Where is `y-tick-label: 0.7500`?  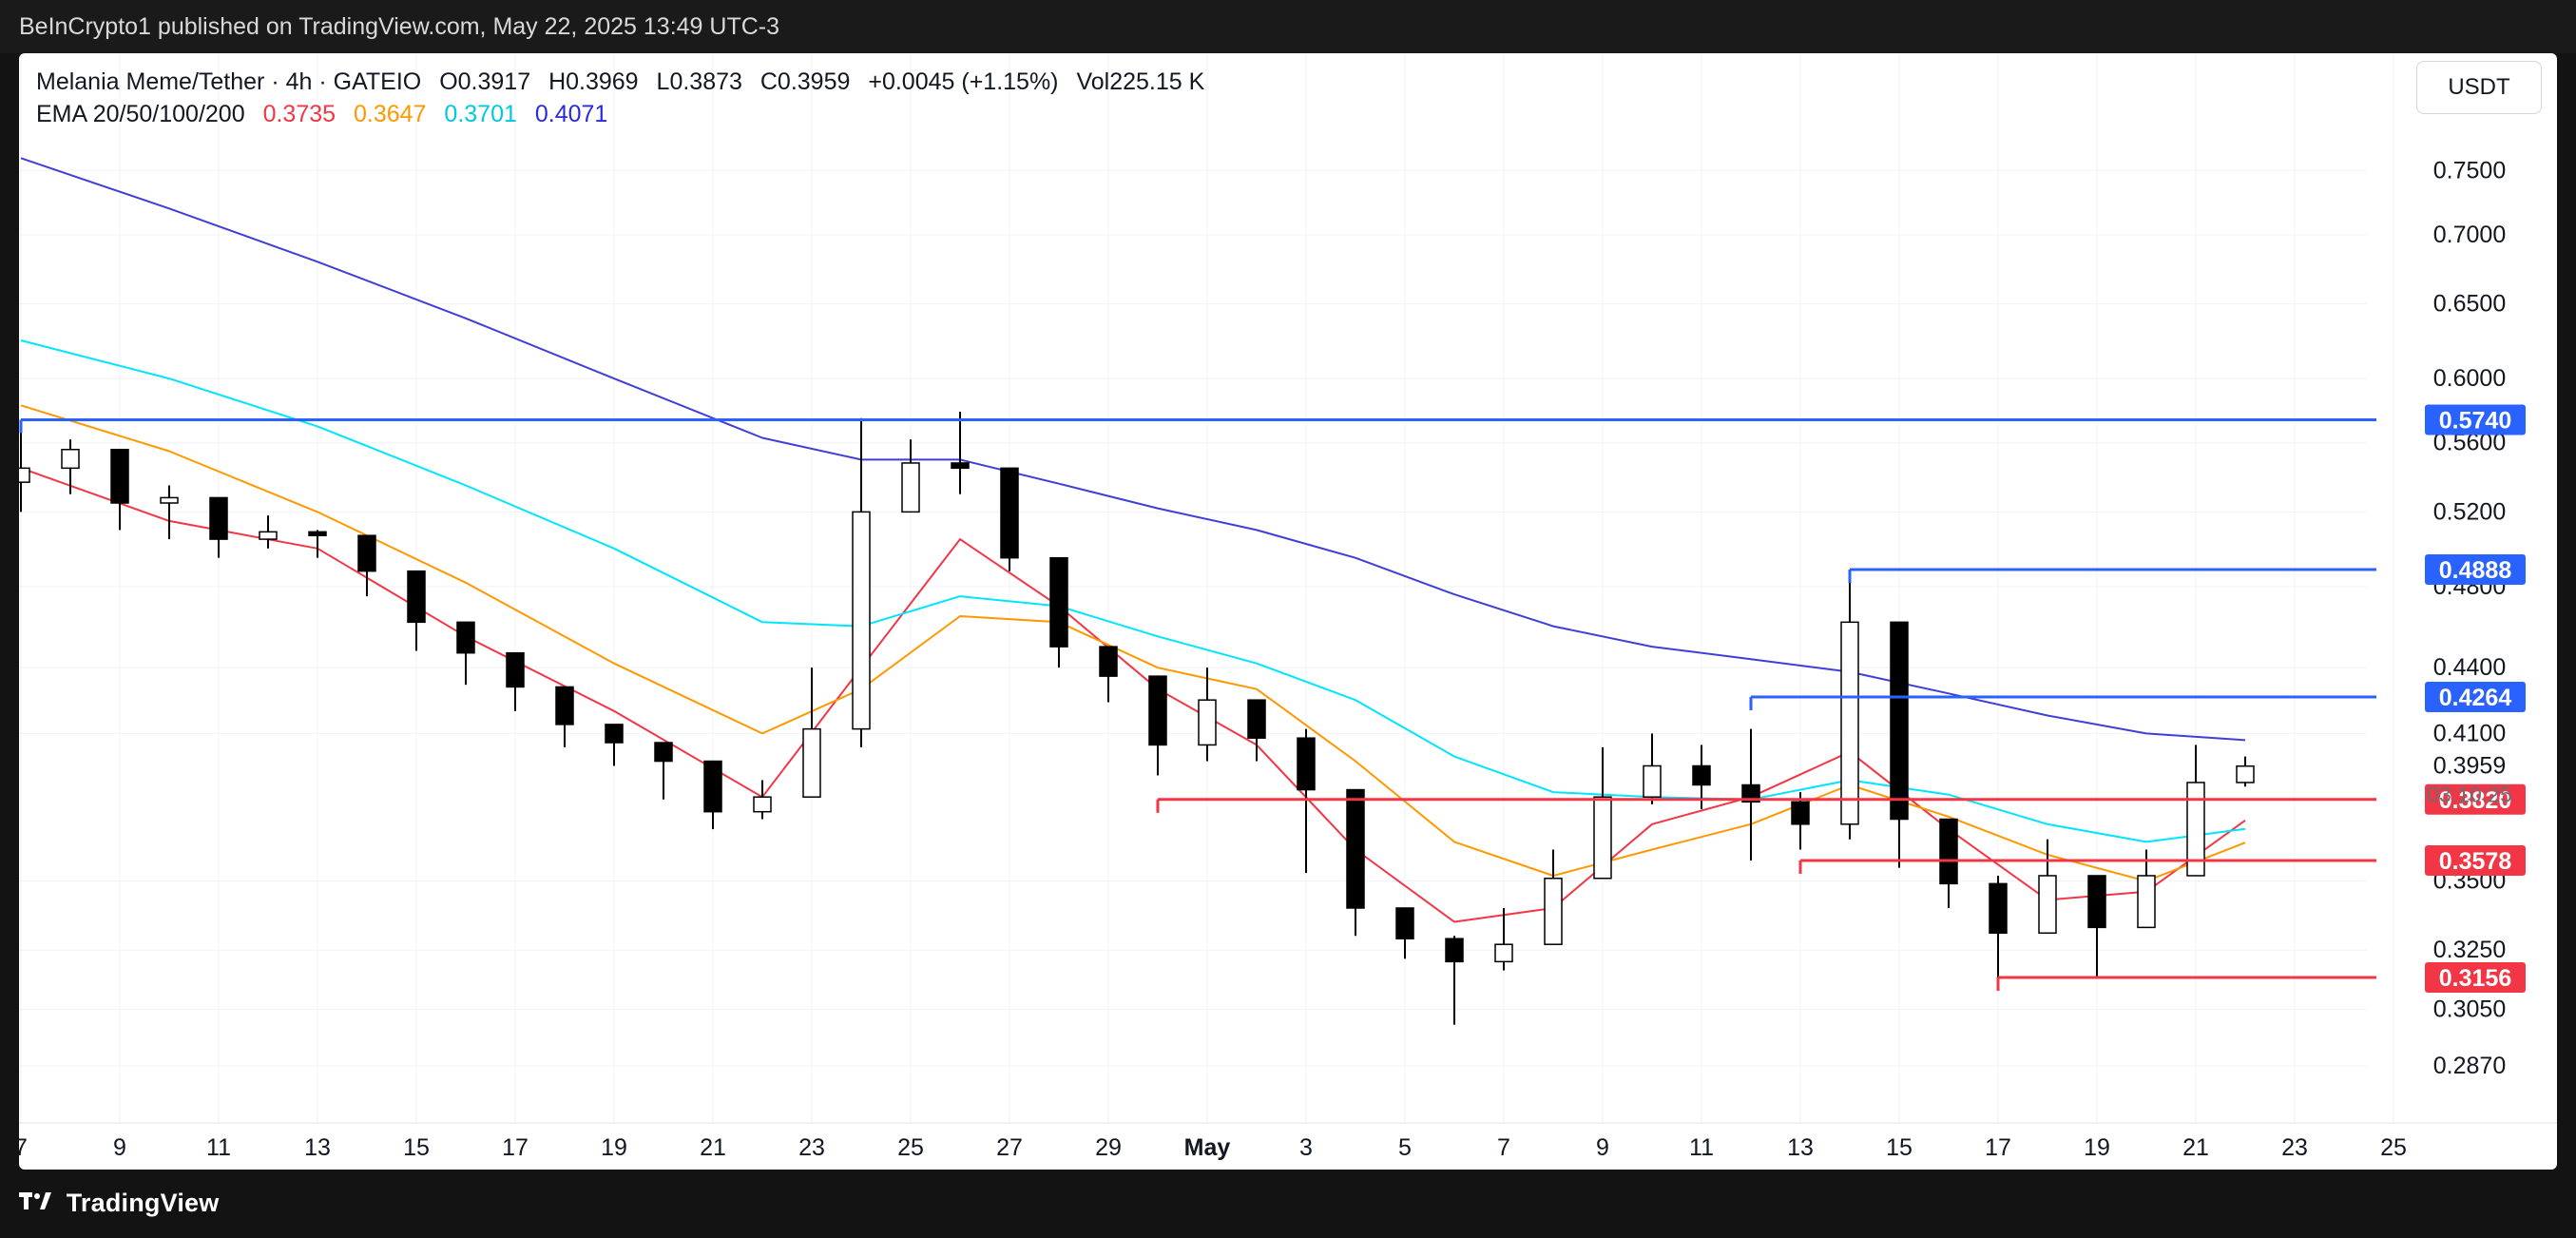
y-tick-label: 0.7500 is located at coordinates (2469, 171).